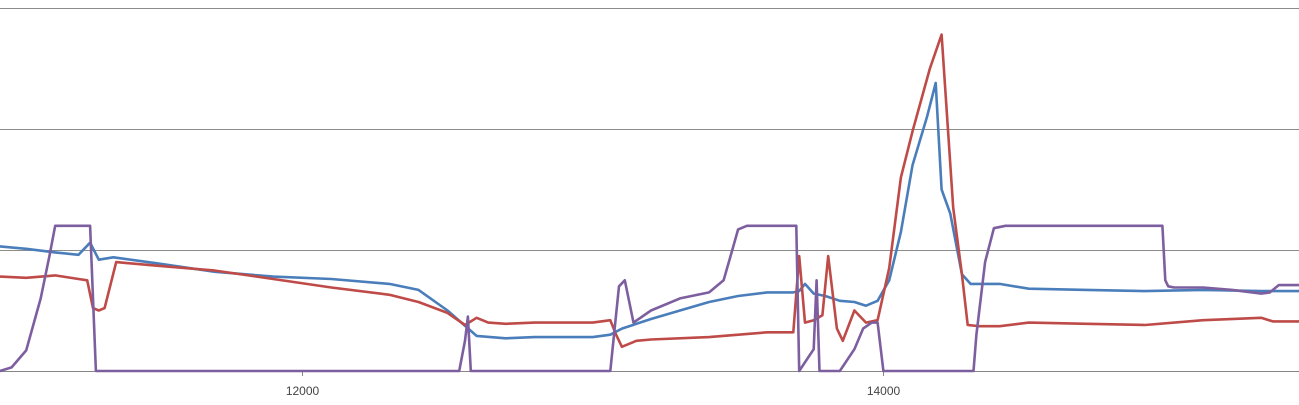 This screenshot has width=1299, height=405. I want to click on x-tick-label: 14000, so click(884, 391).